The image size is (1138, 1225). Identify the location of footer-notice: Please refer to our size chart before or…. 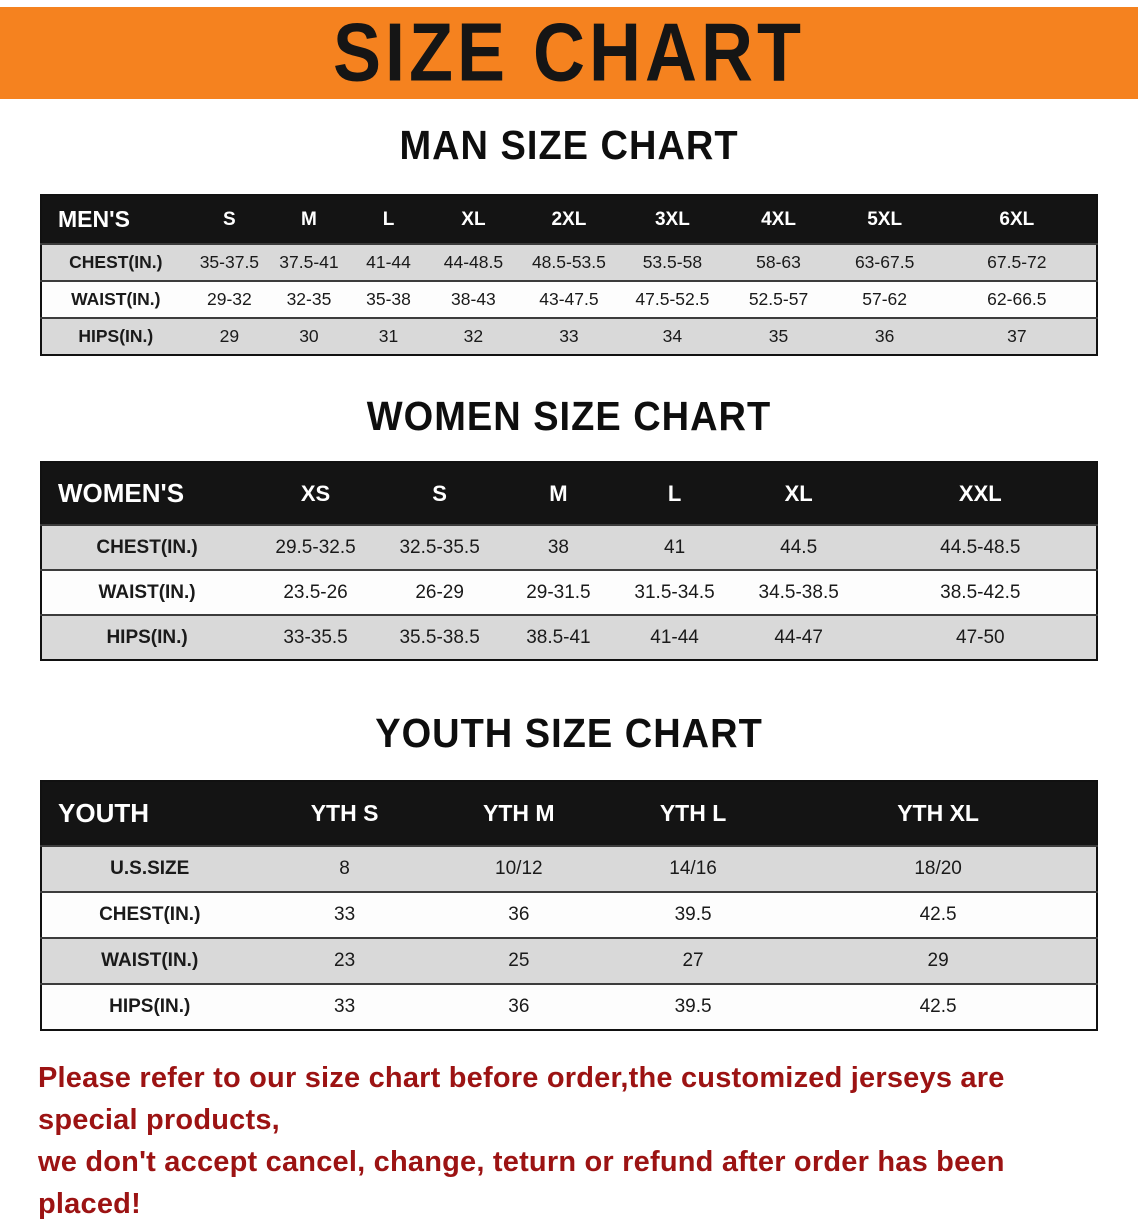
(569, 1141).